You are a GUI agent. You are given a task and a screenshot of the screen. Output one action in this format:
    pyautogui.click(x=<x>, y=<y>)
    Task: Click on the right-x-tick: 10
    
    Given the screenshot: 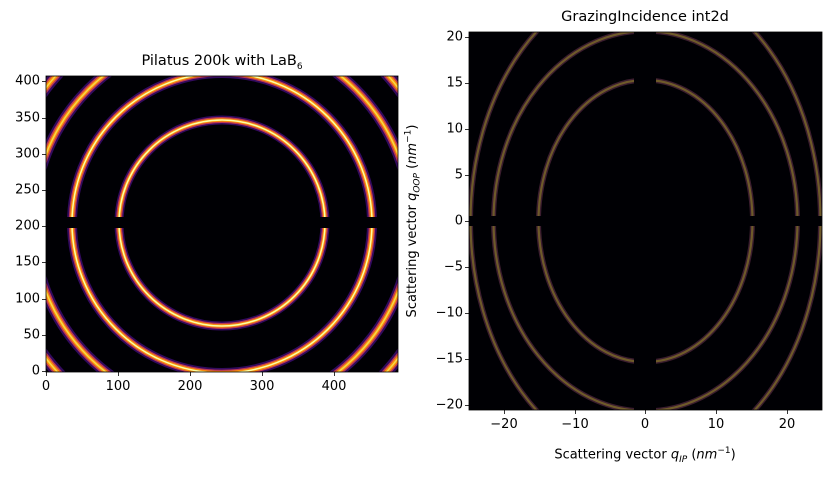 What is the action you would take?
    pyautogui.click(x=716, y=424)
    